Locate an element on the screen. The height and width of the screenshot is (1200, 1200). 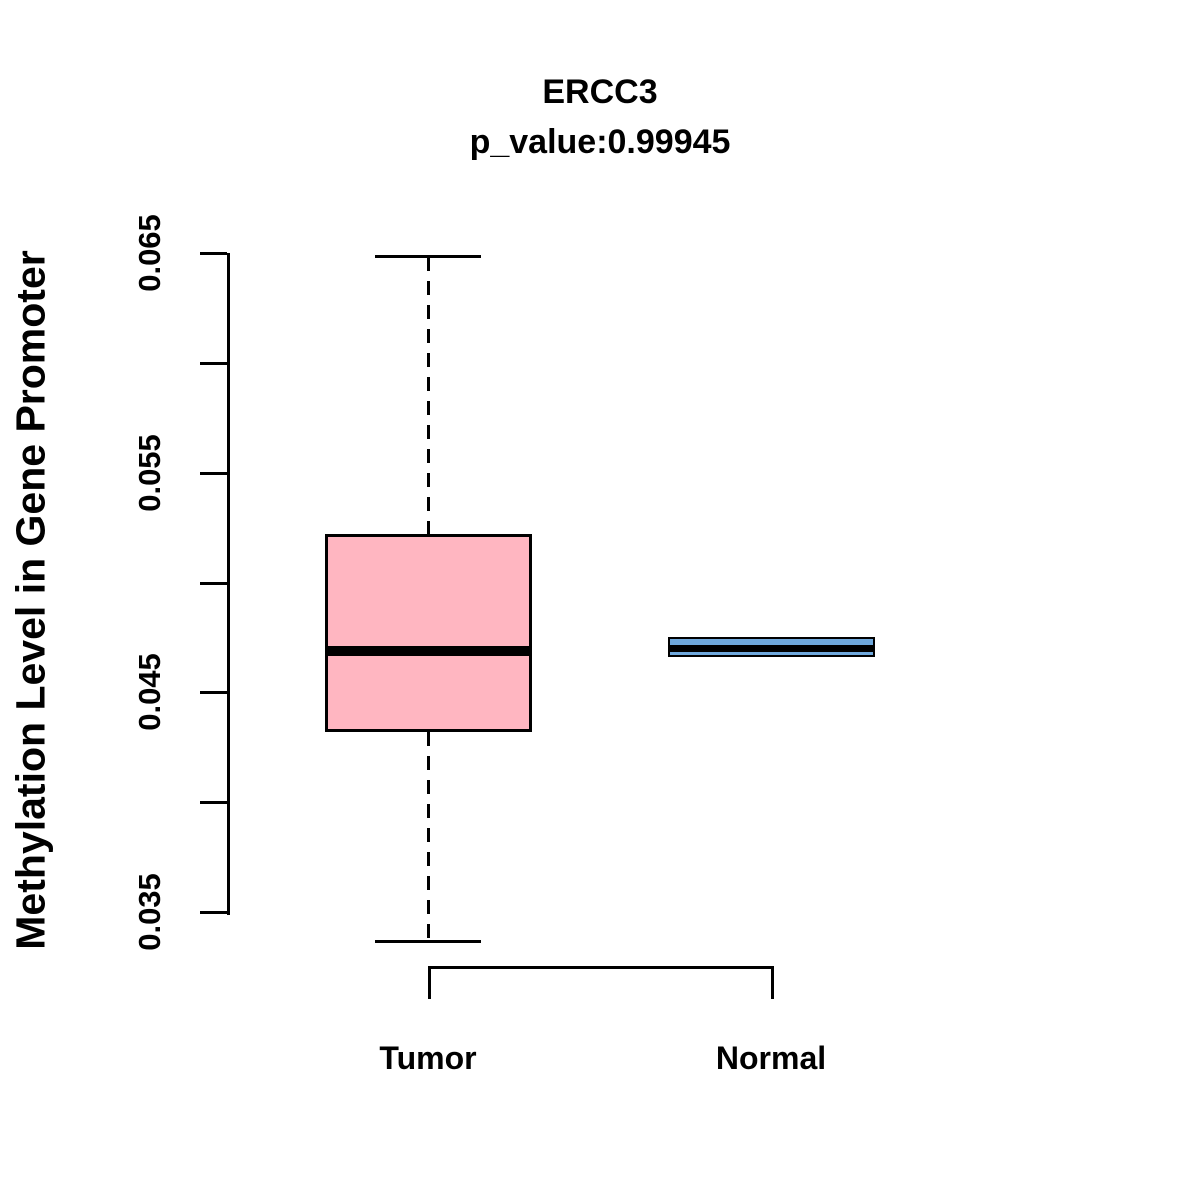
tumor-lower-whisker-cap is located at coordinates (428, 941).